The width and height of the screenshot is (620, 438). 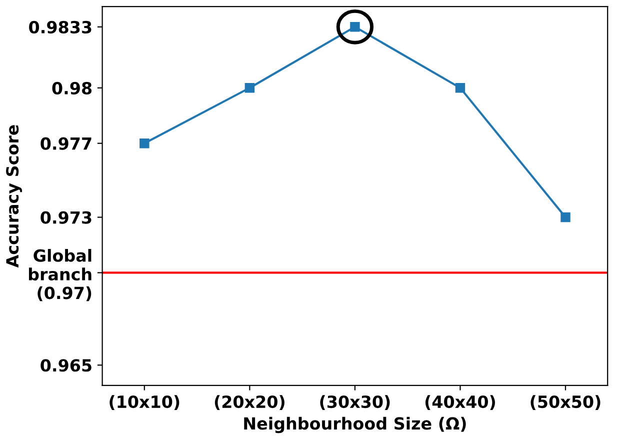 What do you see at coordinates (66, 365) in the screenshot?
I see `y-tick-label: 0.965` at bounding box center [66, 365].